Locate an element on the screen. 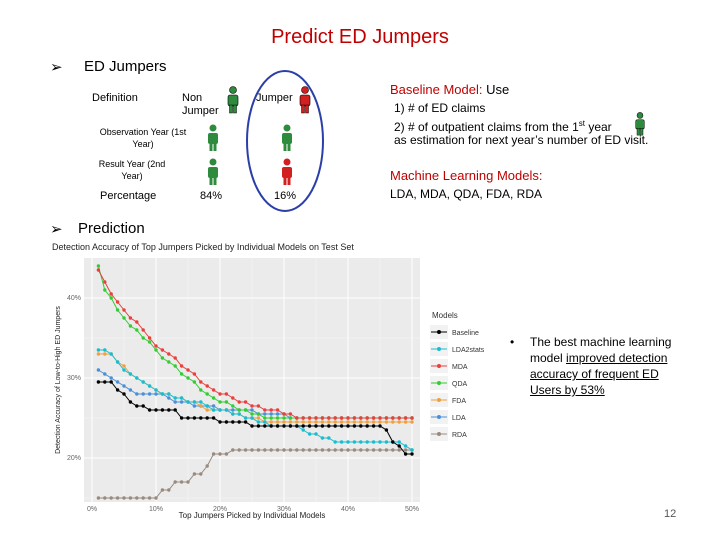 This screenshot has height=540, width=720. x-tick-label: 20% is located at coordinates (220, 509).